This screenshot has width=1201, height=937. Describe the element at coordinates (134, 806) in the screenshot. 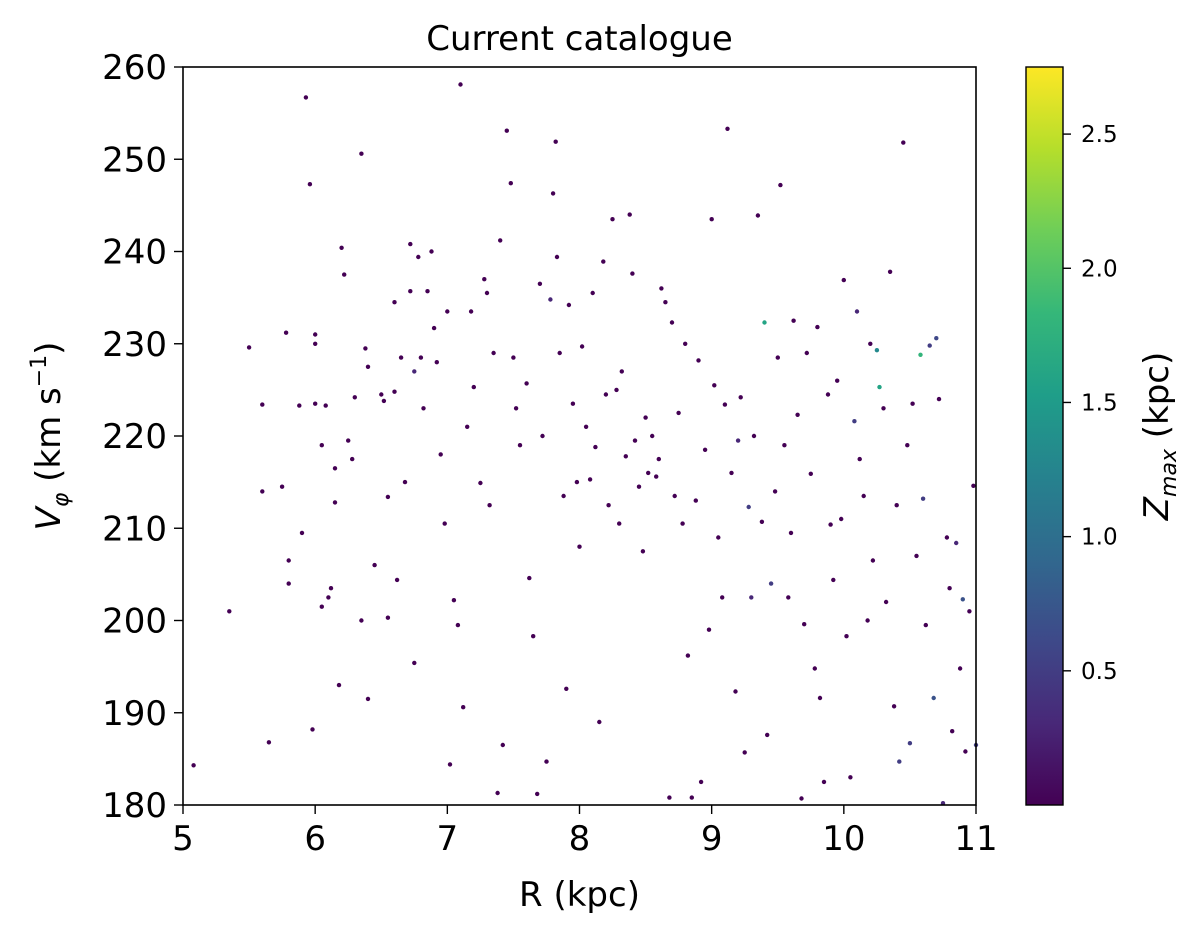

I see `y-tick-label: 180` at that location.